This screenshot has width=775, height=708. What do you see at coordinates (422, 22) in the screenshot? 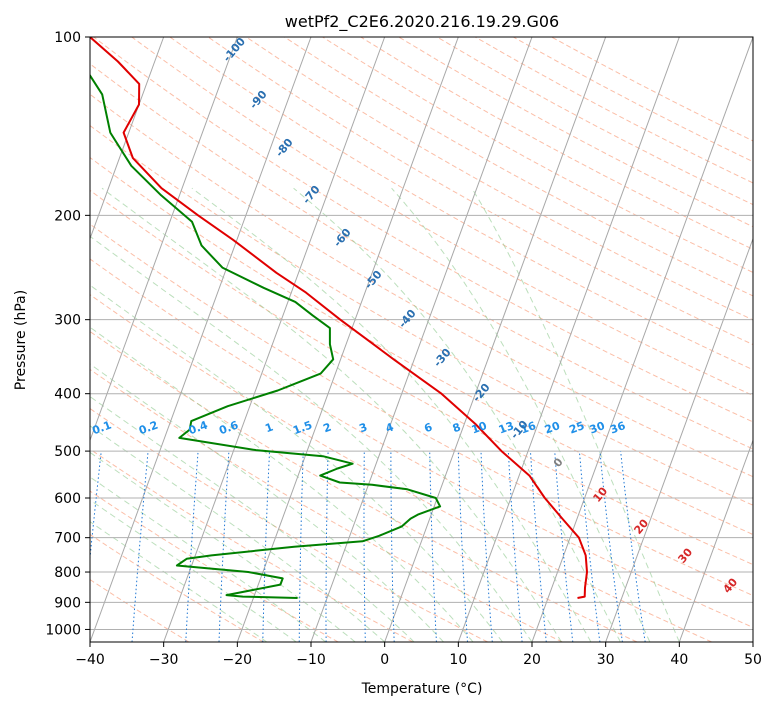
I see `chart-title: wetPf2_C2E6.2020.216.19.29.G06` at bounding box center [422, 22].